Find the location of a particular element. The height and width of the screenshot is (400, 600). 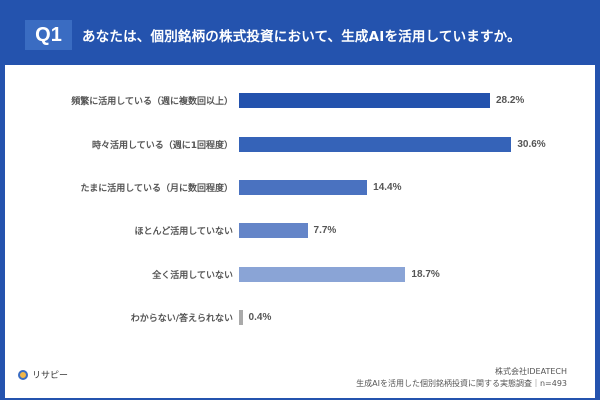

bar-row: ほとんど活用していない 7.7% is located at coordinates (300, 230).